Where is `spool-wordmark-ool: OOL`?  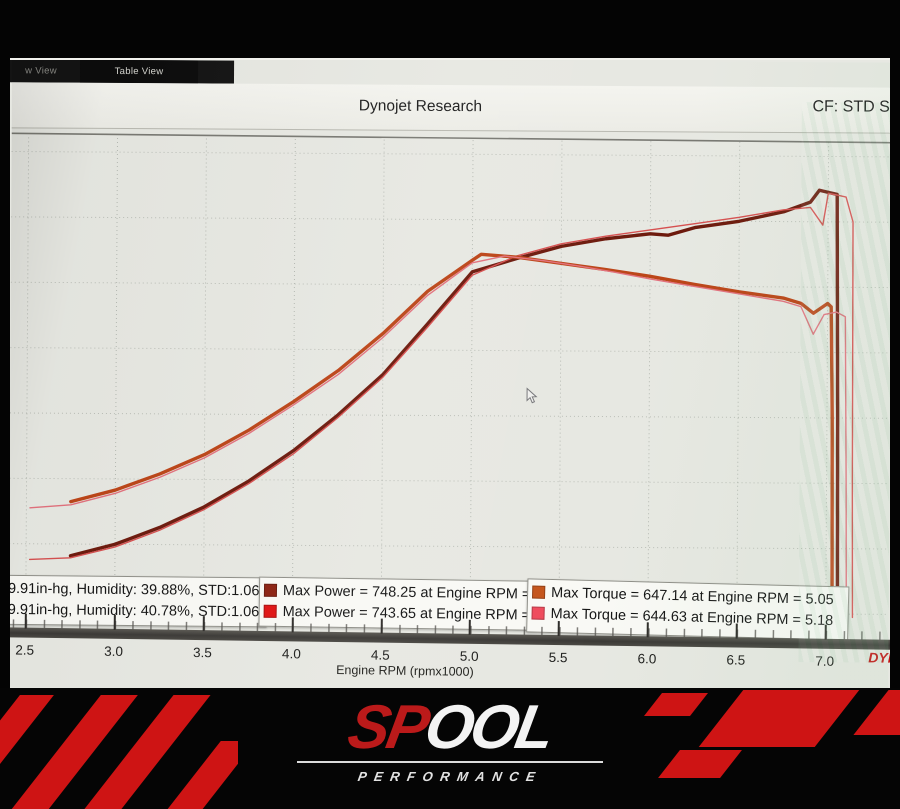
spool-wordmark-ool: OOL is located at coordinates (488, 727).